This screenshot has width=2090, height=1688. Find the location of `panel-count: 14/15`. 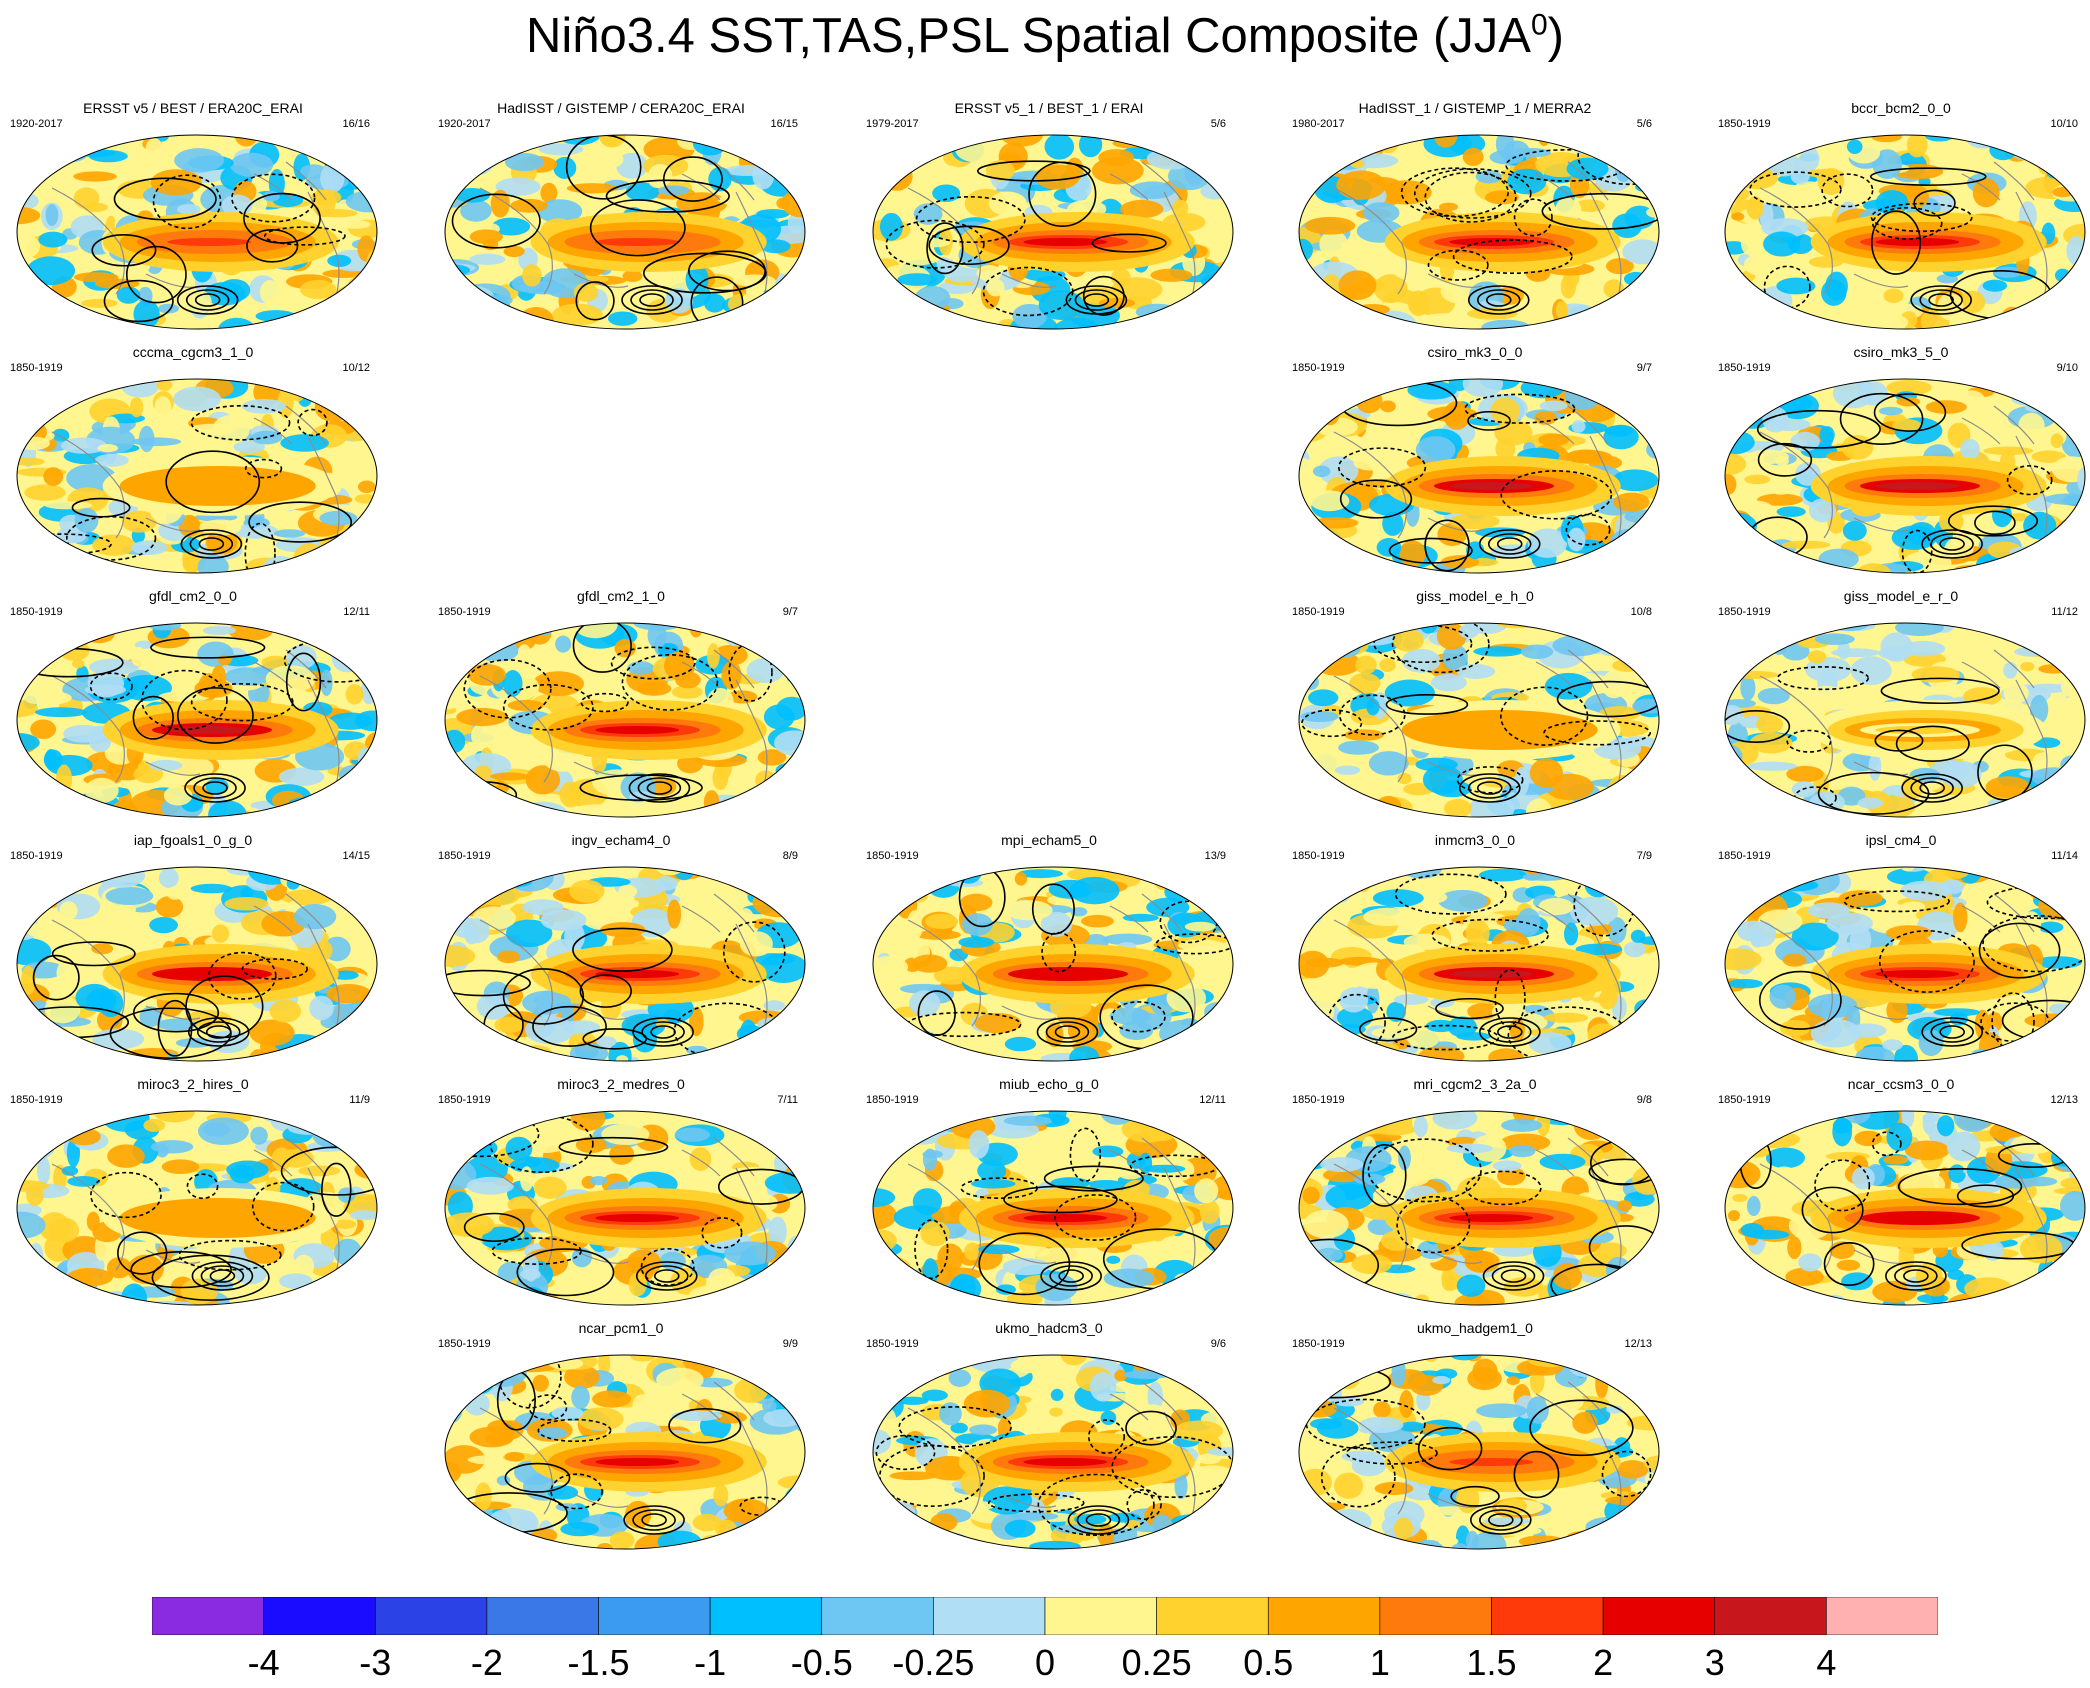

panel-count: 14/15 is located at coordinates (356, 856).